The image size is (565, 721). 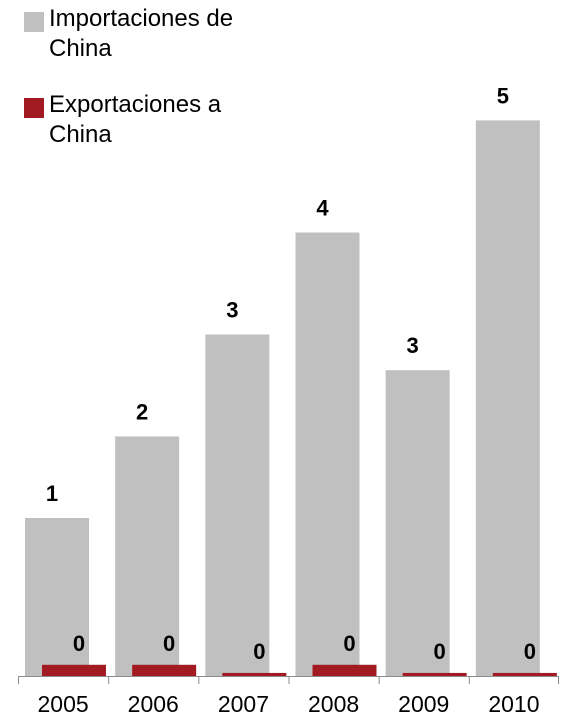 What do you see at coordinates (142, 411) in the screenshot?
I see `data-label-imports-2006: 2` at bounding box center [142, 411].